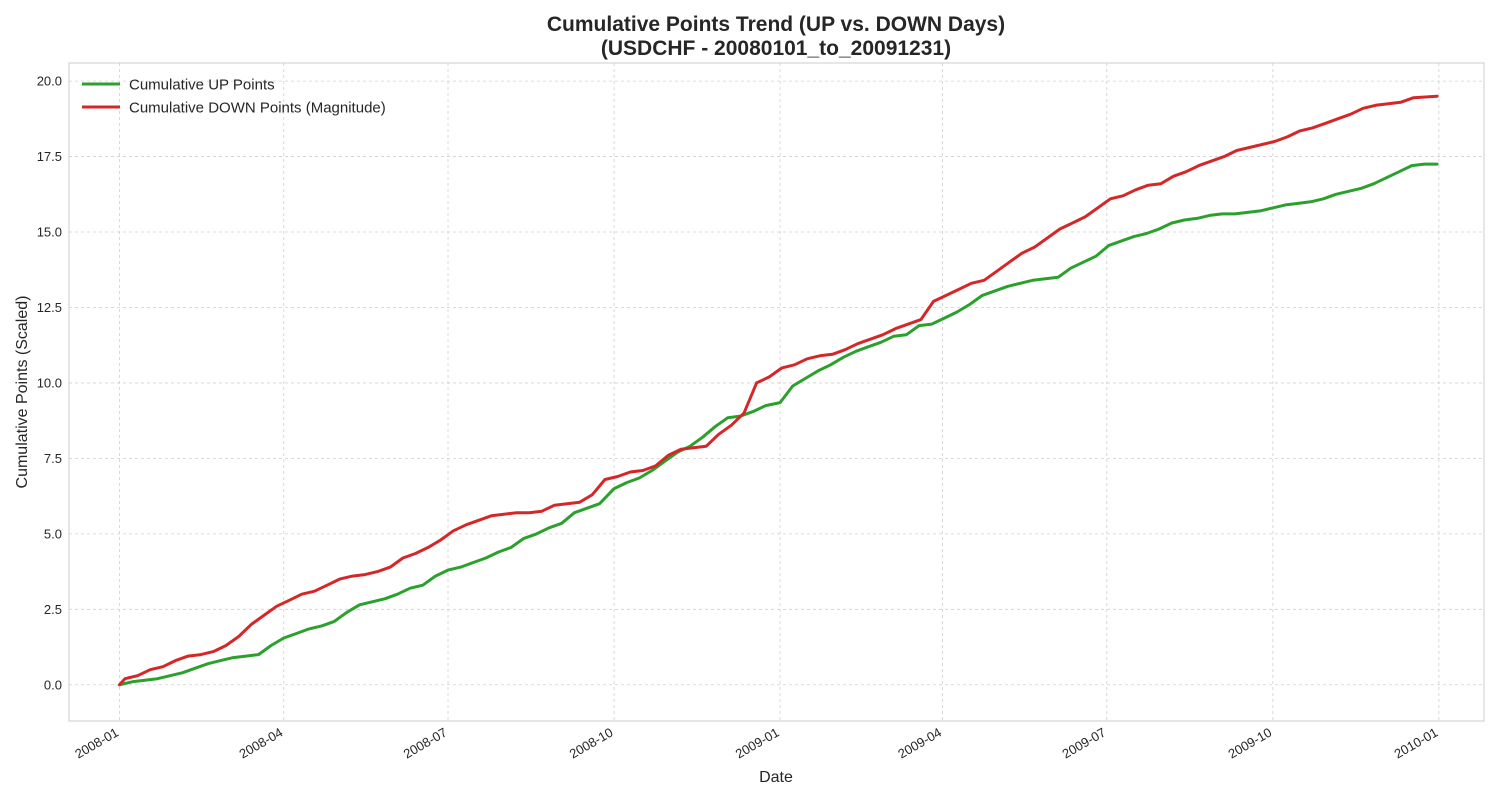  I want to click on y-tick-label: 0.0, so click(53, 684).